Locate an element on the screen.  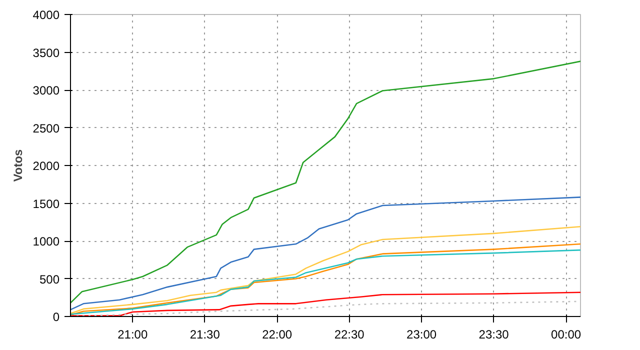
y-tick-label: 1500 is located at coordinates (46, 203).